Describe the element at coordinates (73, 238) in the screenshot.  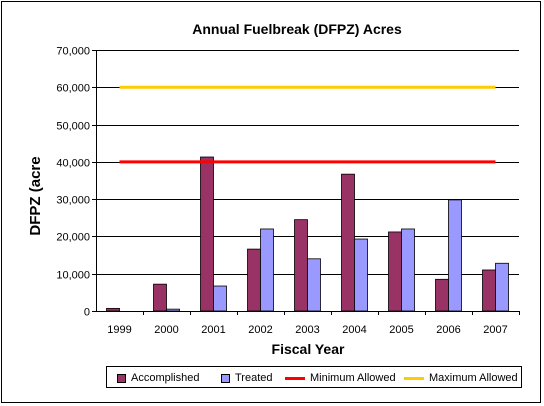
I see `y-tick-label: 20,000` at that location.